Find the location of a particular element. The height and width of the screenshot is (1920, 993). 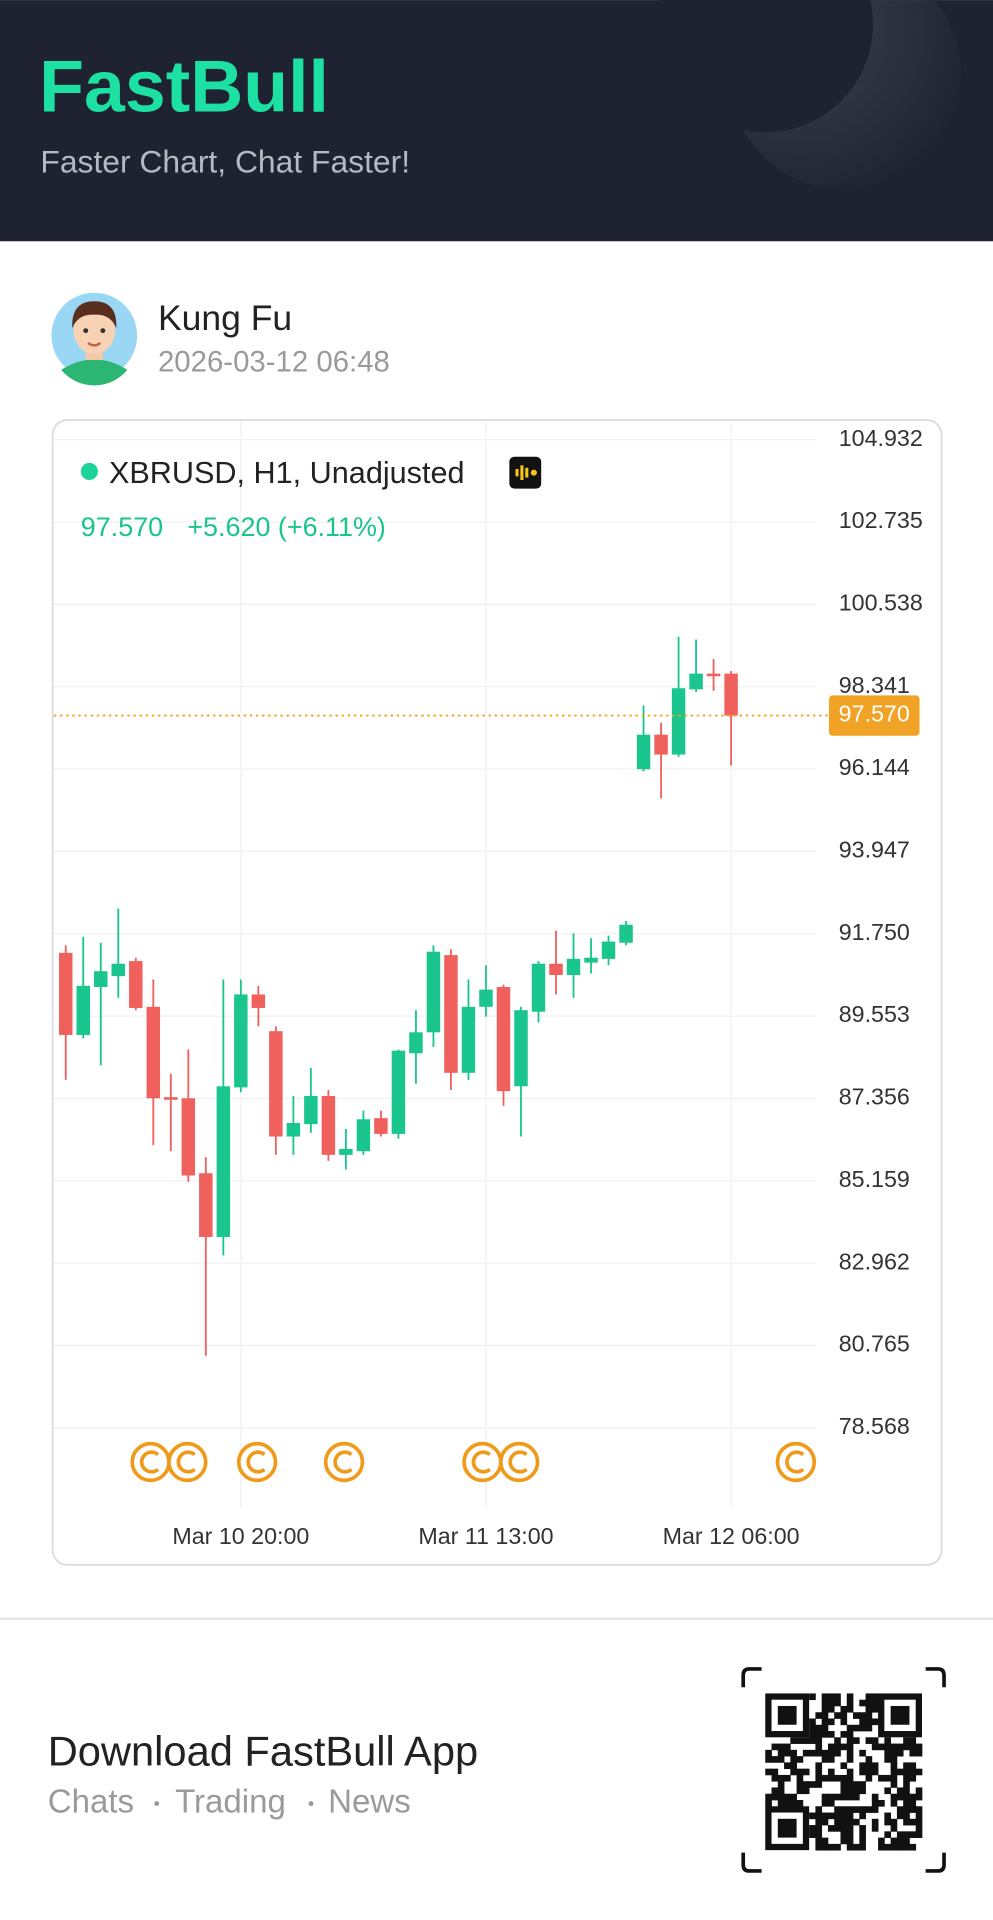

x-tick-label: Mar 10 20:00 is located at coordinates (240, 1536).